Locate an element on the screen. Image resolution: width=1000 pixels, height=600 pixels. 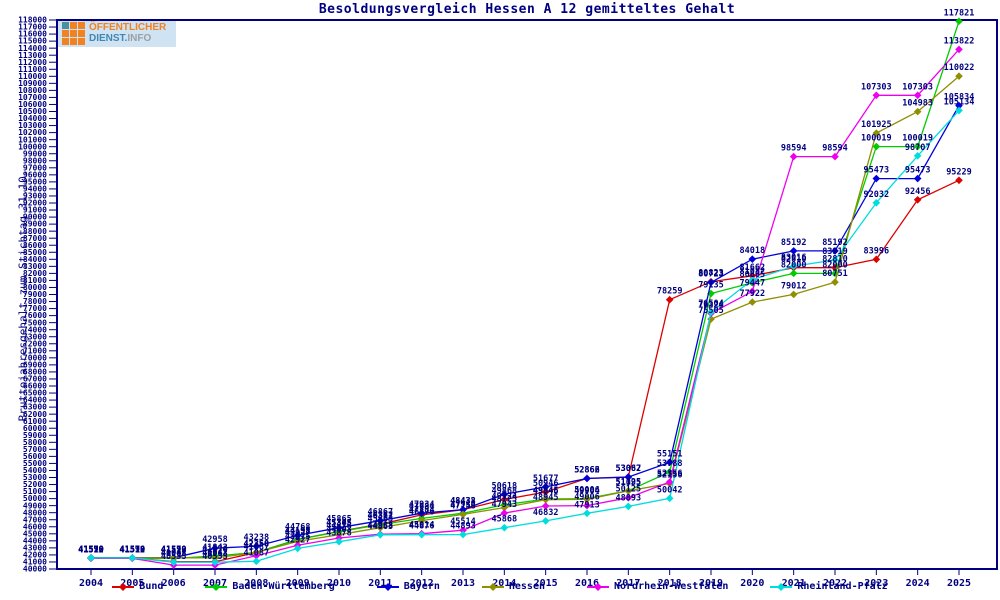
y-tick-label: 58000 is located at coordinates (35, 442).